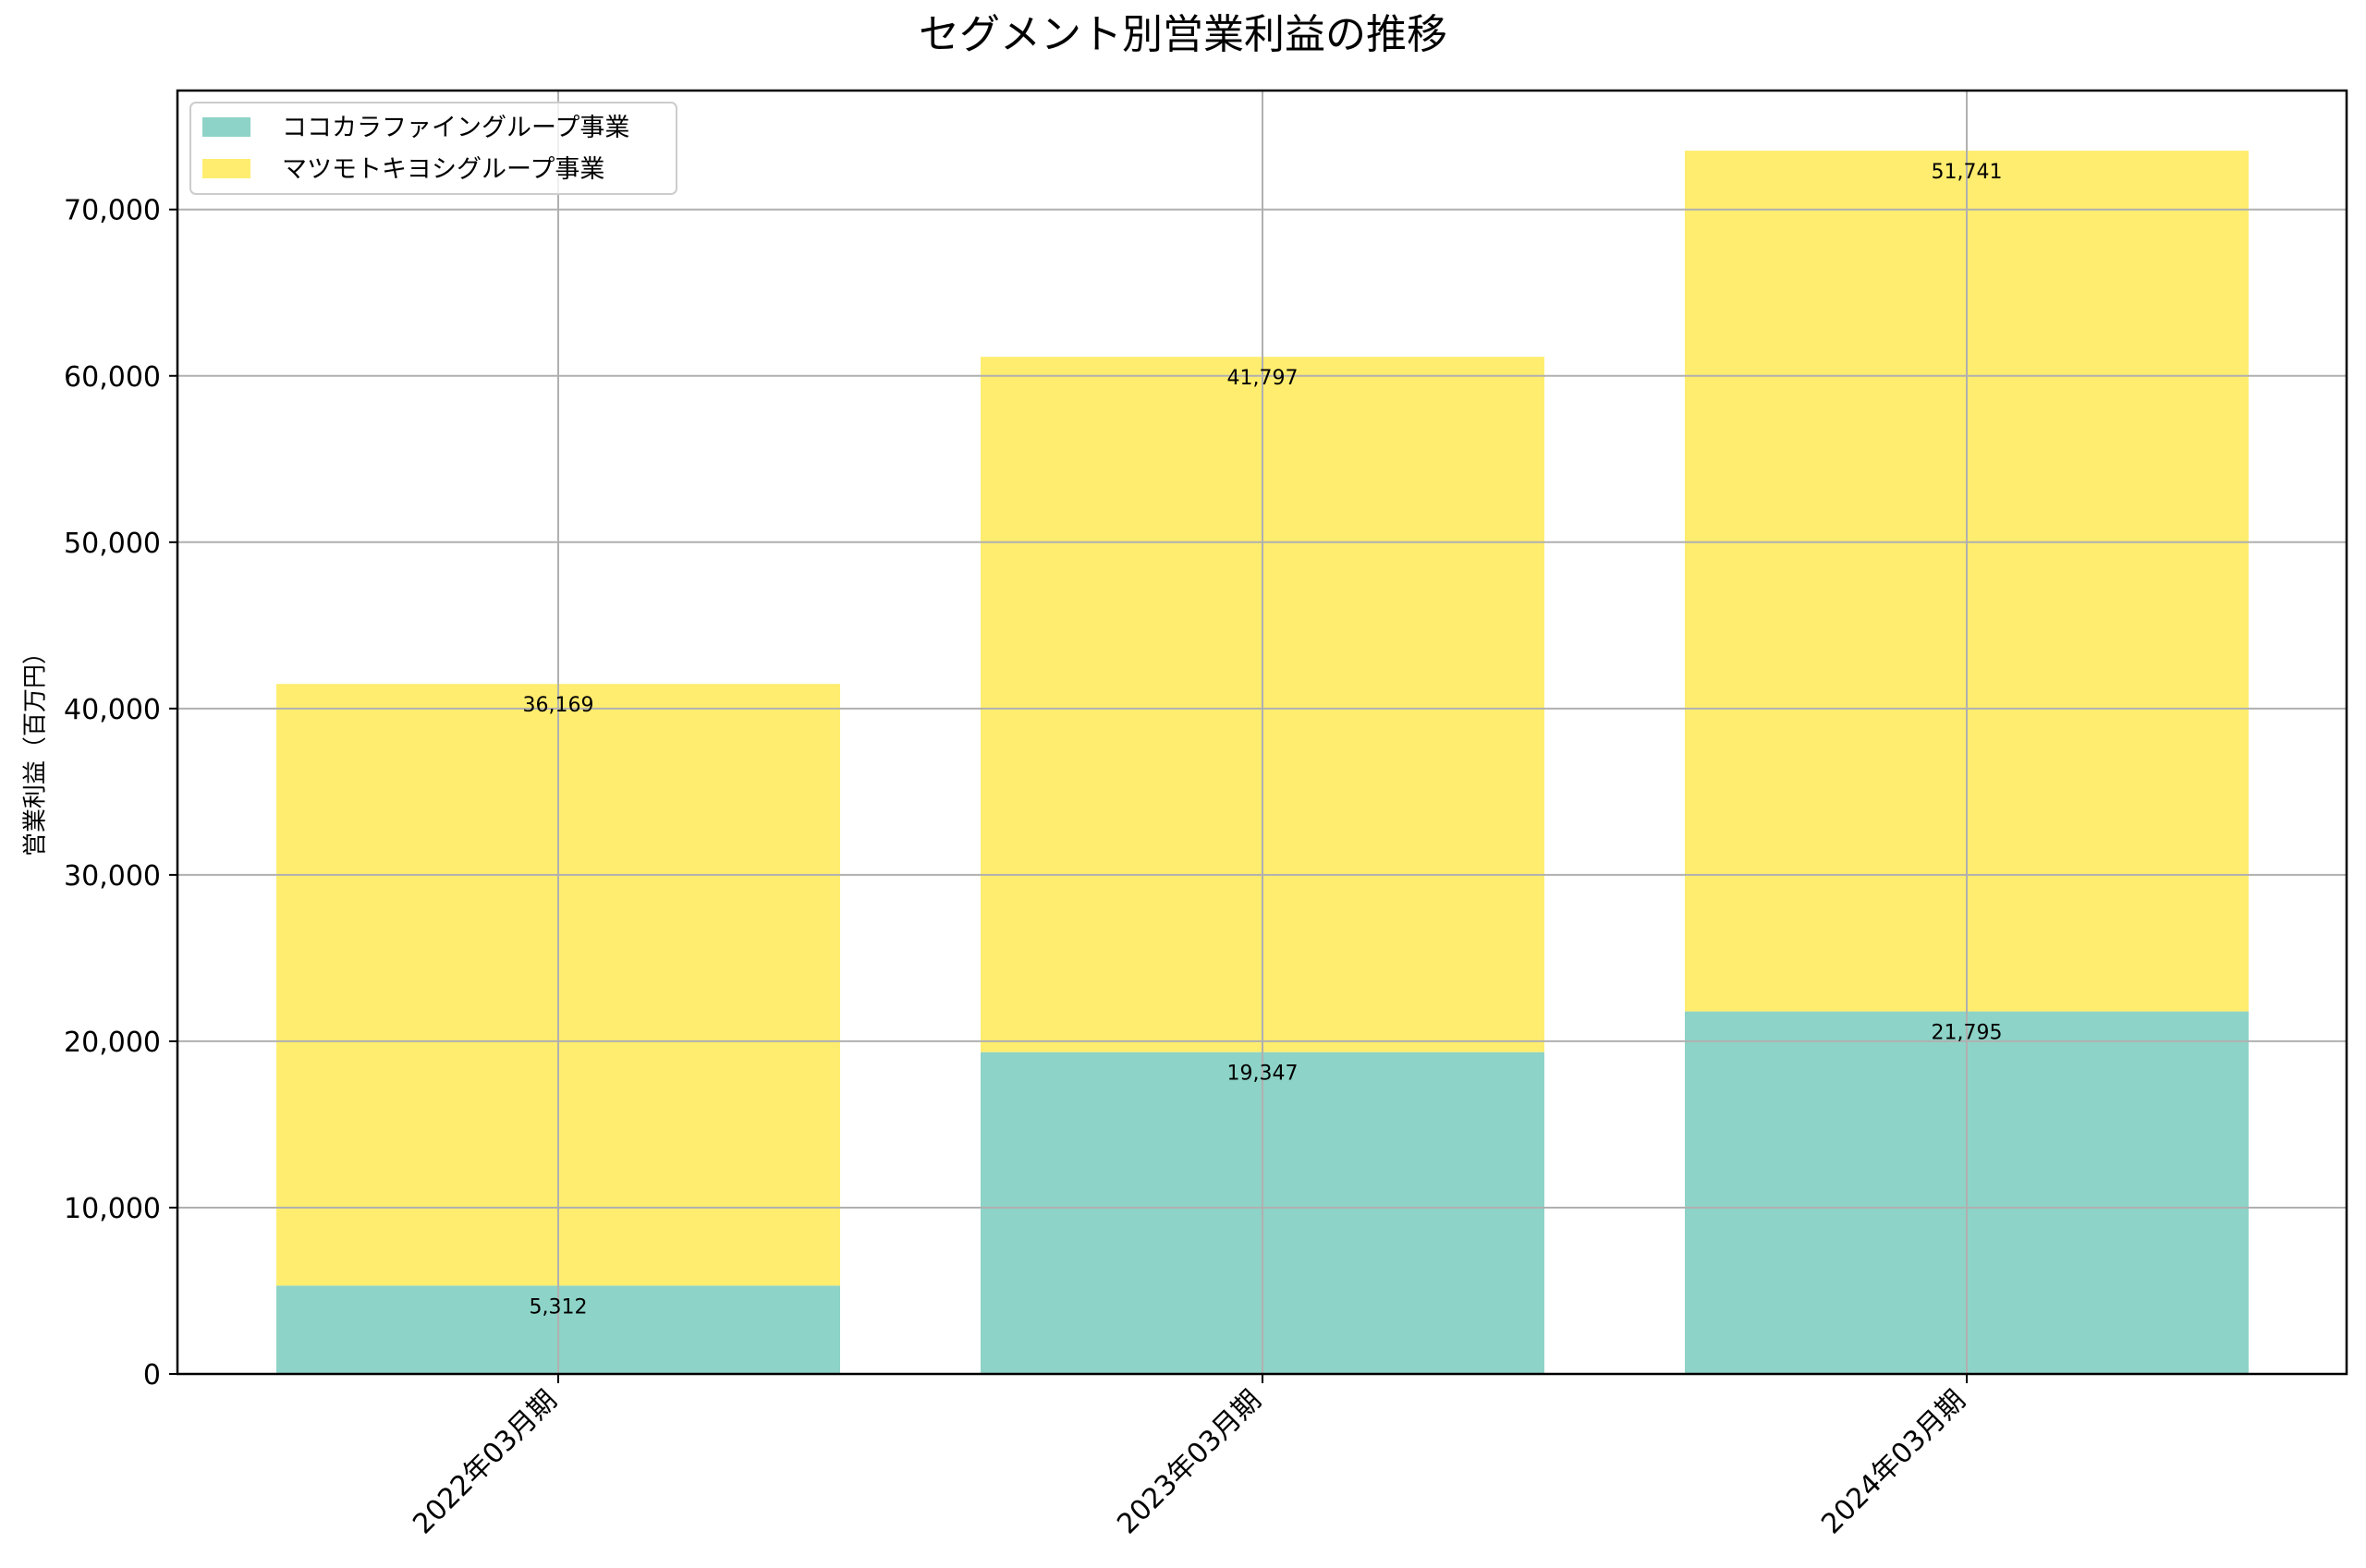 This screenshot has height=1568, width=2366. Describe the element at coordinates (1893, 1462) in the screenshot. I see `x-tick-label: 2024年03月期` at that location.